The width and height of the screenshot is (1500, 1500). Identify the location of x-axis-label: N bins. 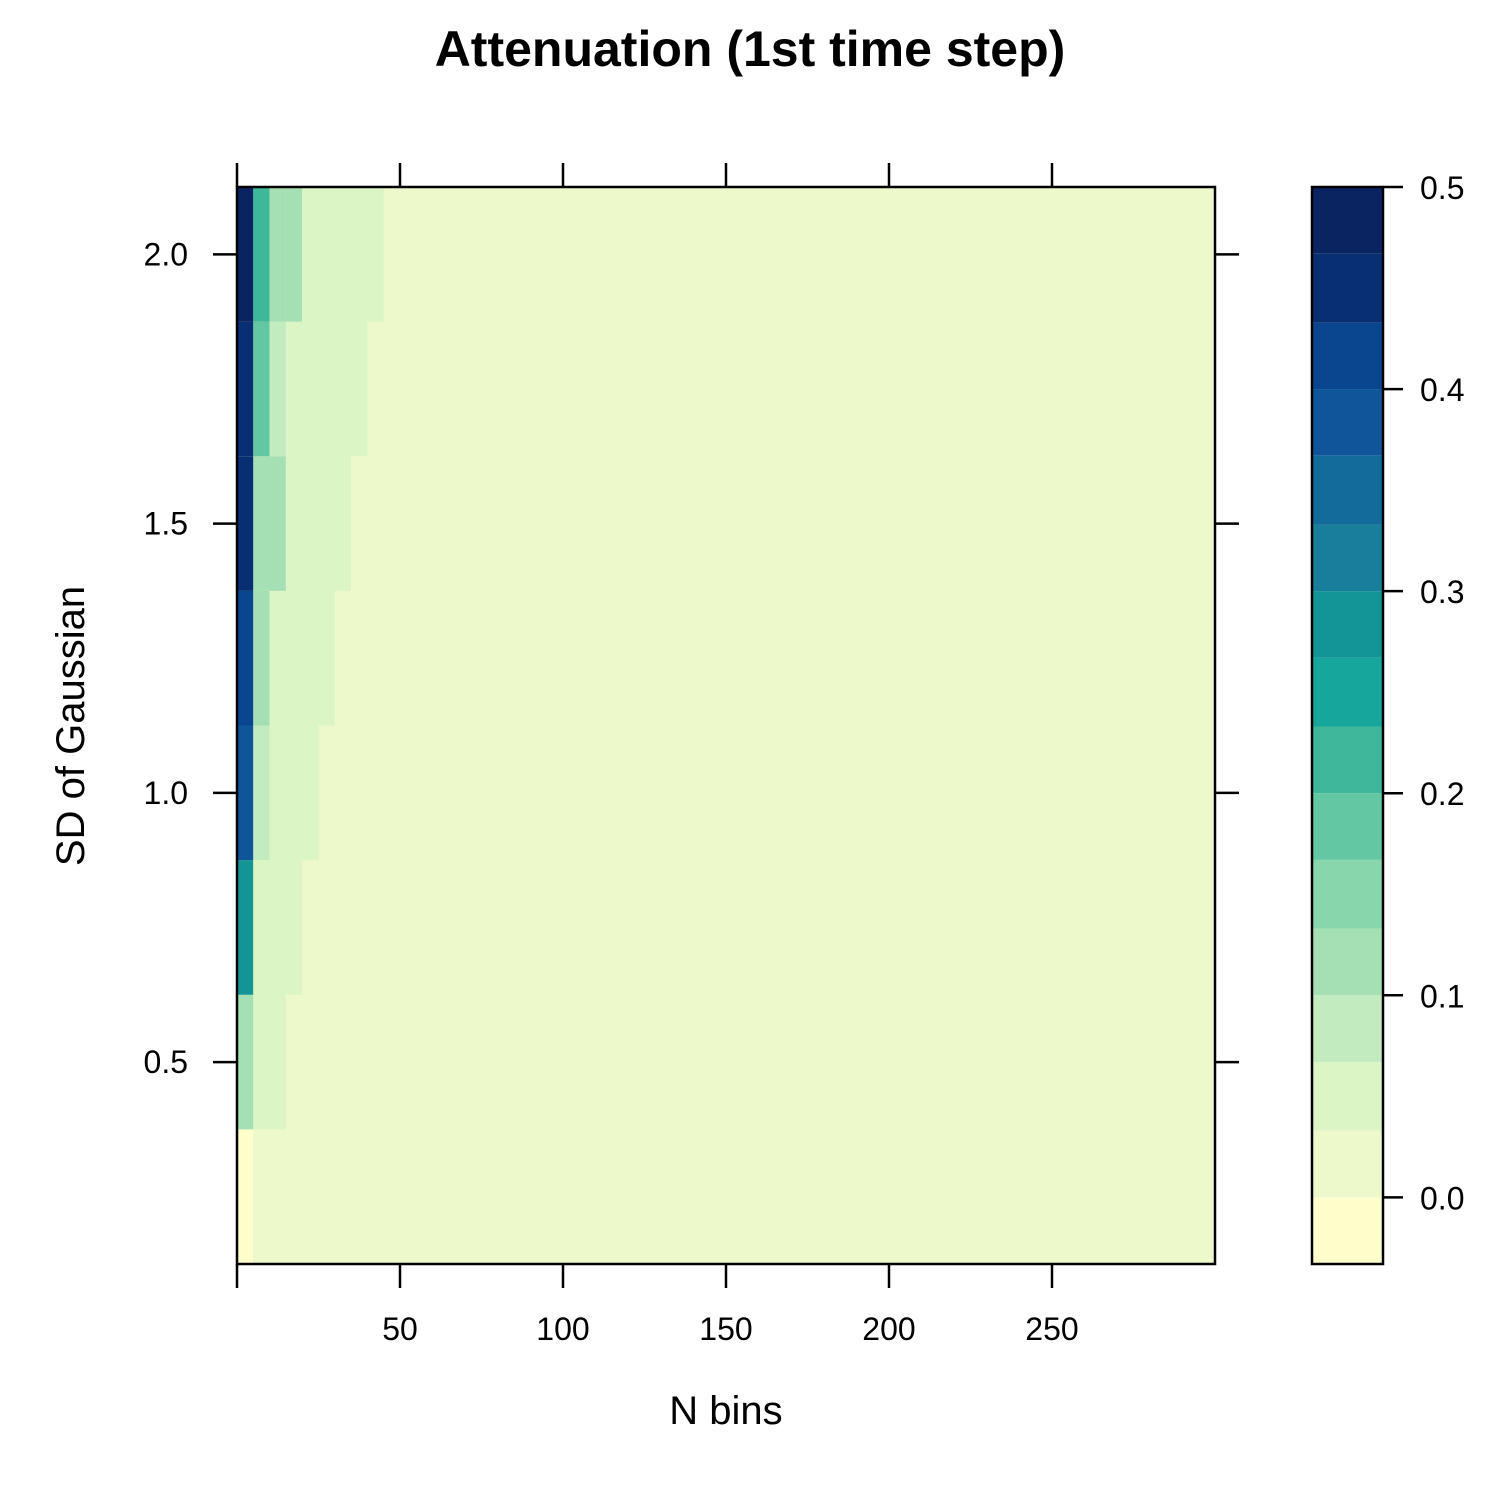
(725, 1411).